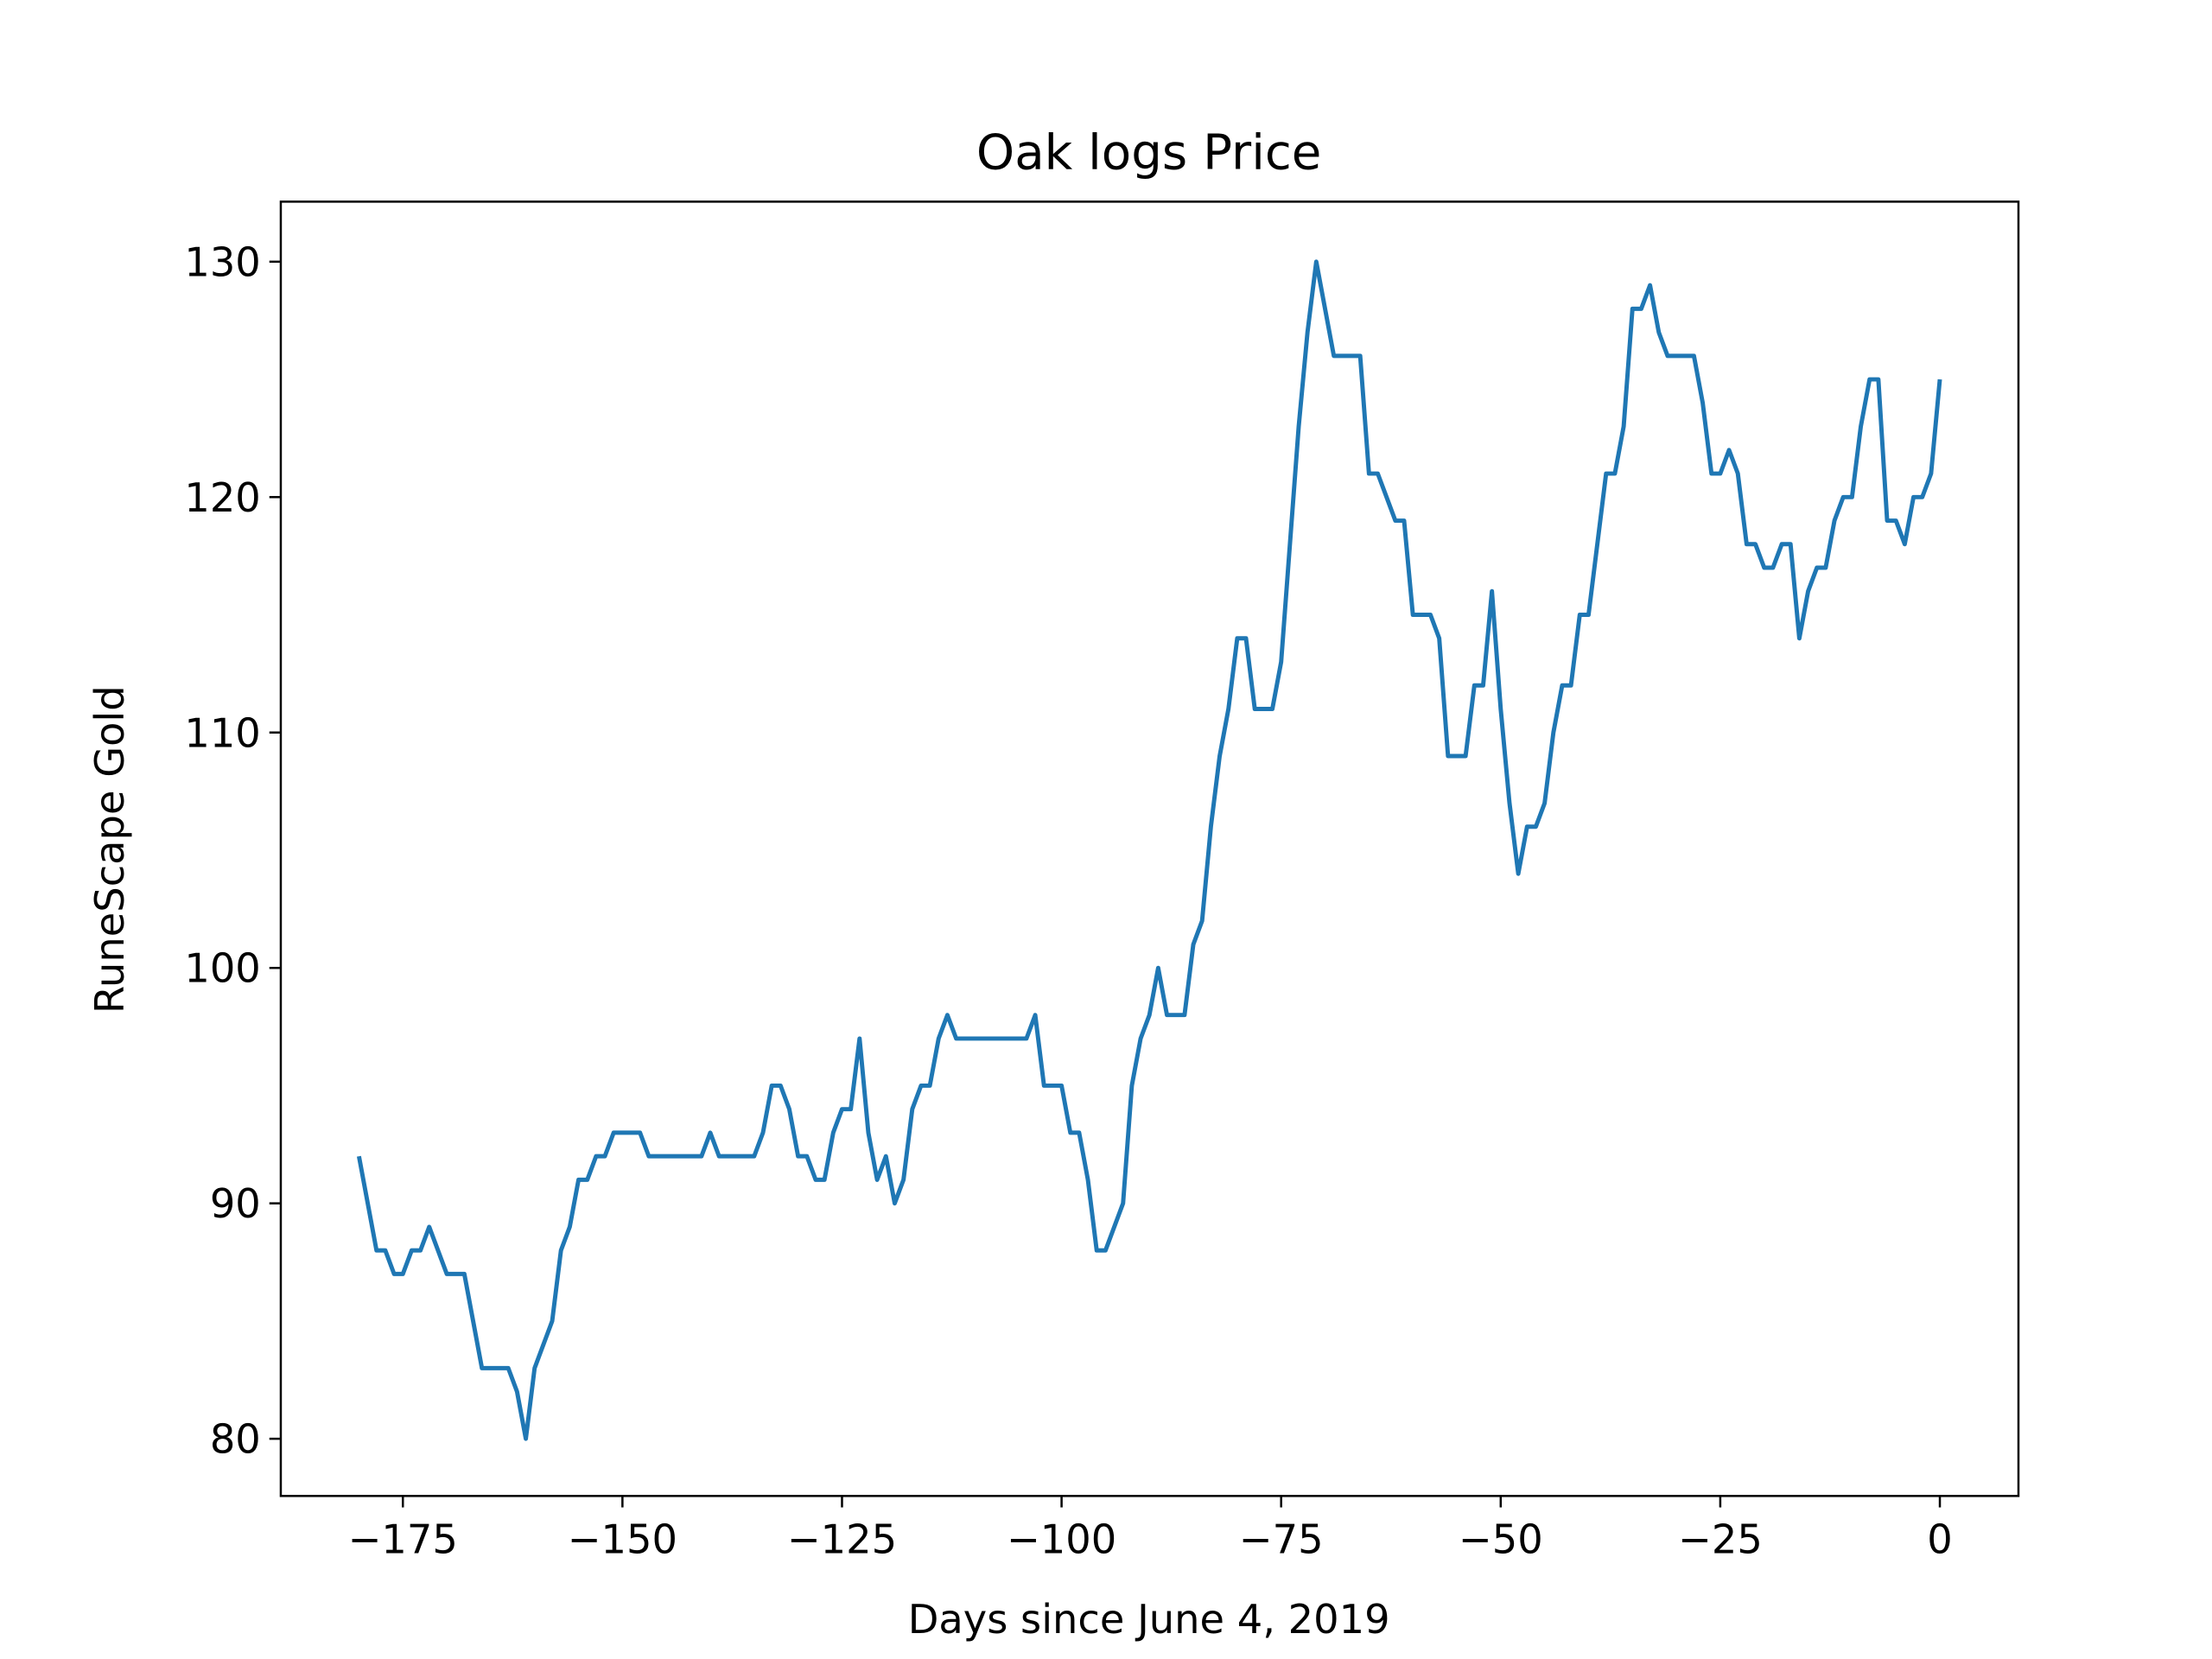 The width and height of the screenshot is (2212, 1659). What do you see at coordinates (1061, 1539) in the screenshot?
I see `x-tick-label: −100` at bounding box center [1061, 1539].